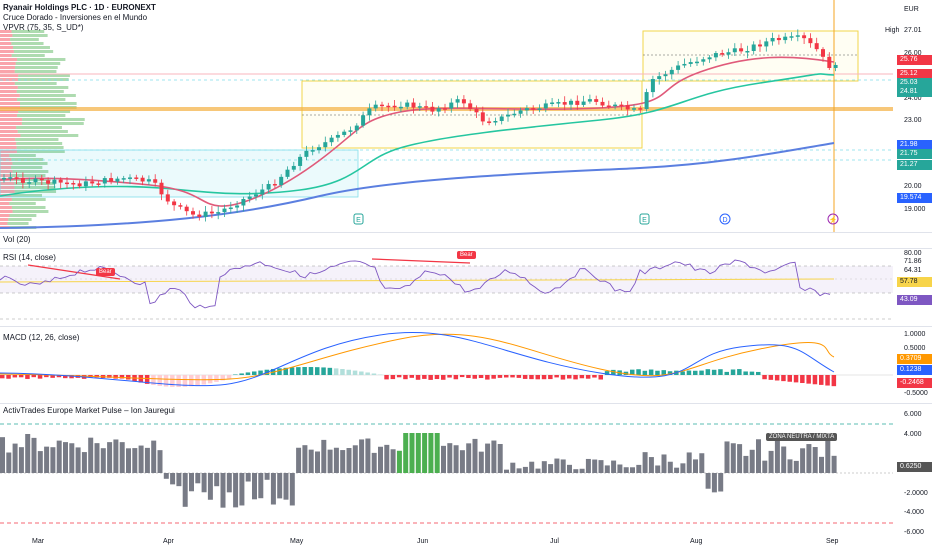  I want to click on symbol-title: Ryanair Holdings PLC · 1D · EURONEXT, so click(79, 7).